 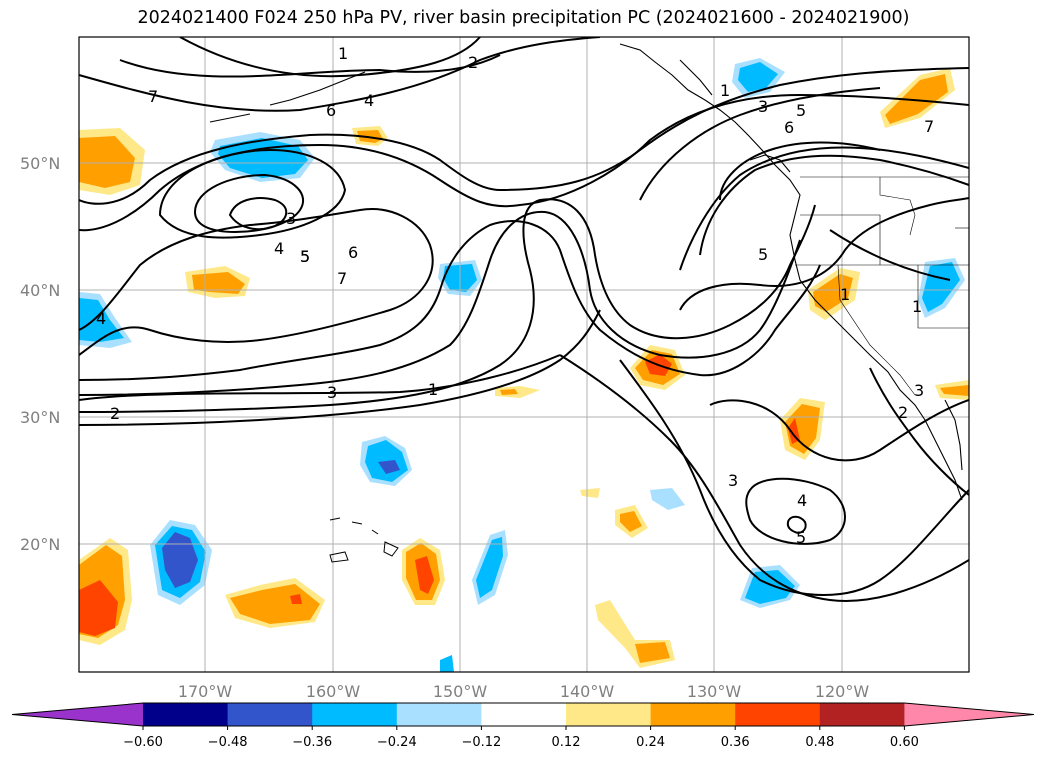 What do you see at coordinates (904, 742) in the screenshot?
I see `colorbar-tick-label: 0.60` at bounding box center [904, 742].